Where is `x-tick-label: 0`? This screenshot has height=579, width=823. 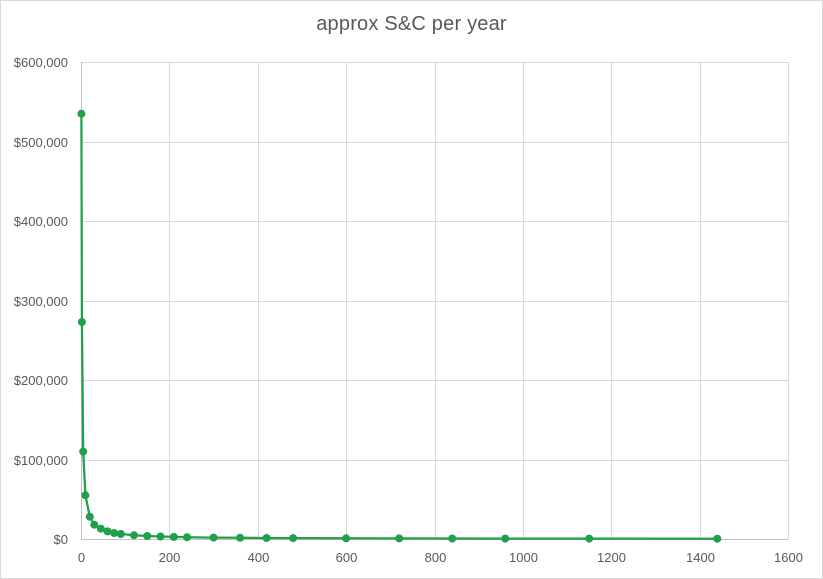 x-tick-label: 0 is located at coordinates (81, 557).